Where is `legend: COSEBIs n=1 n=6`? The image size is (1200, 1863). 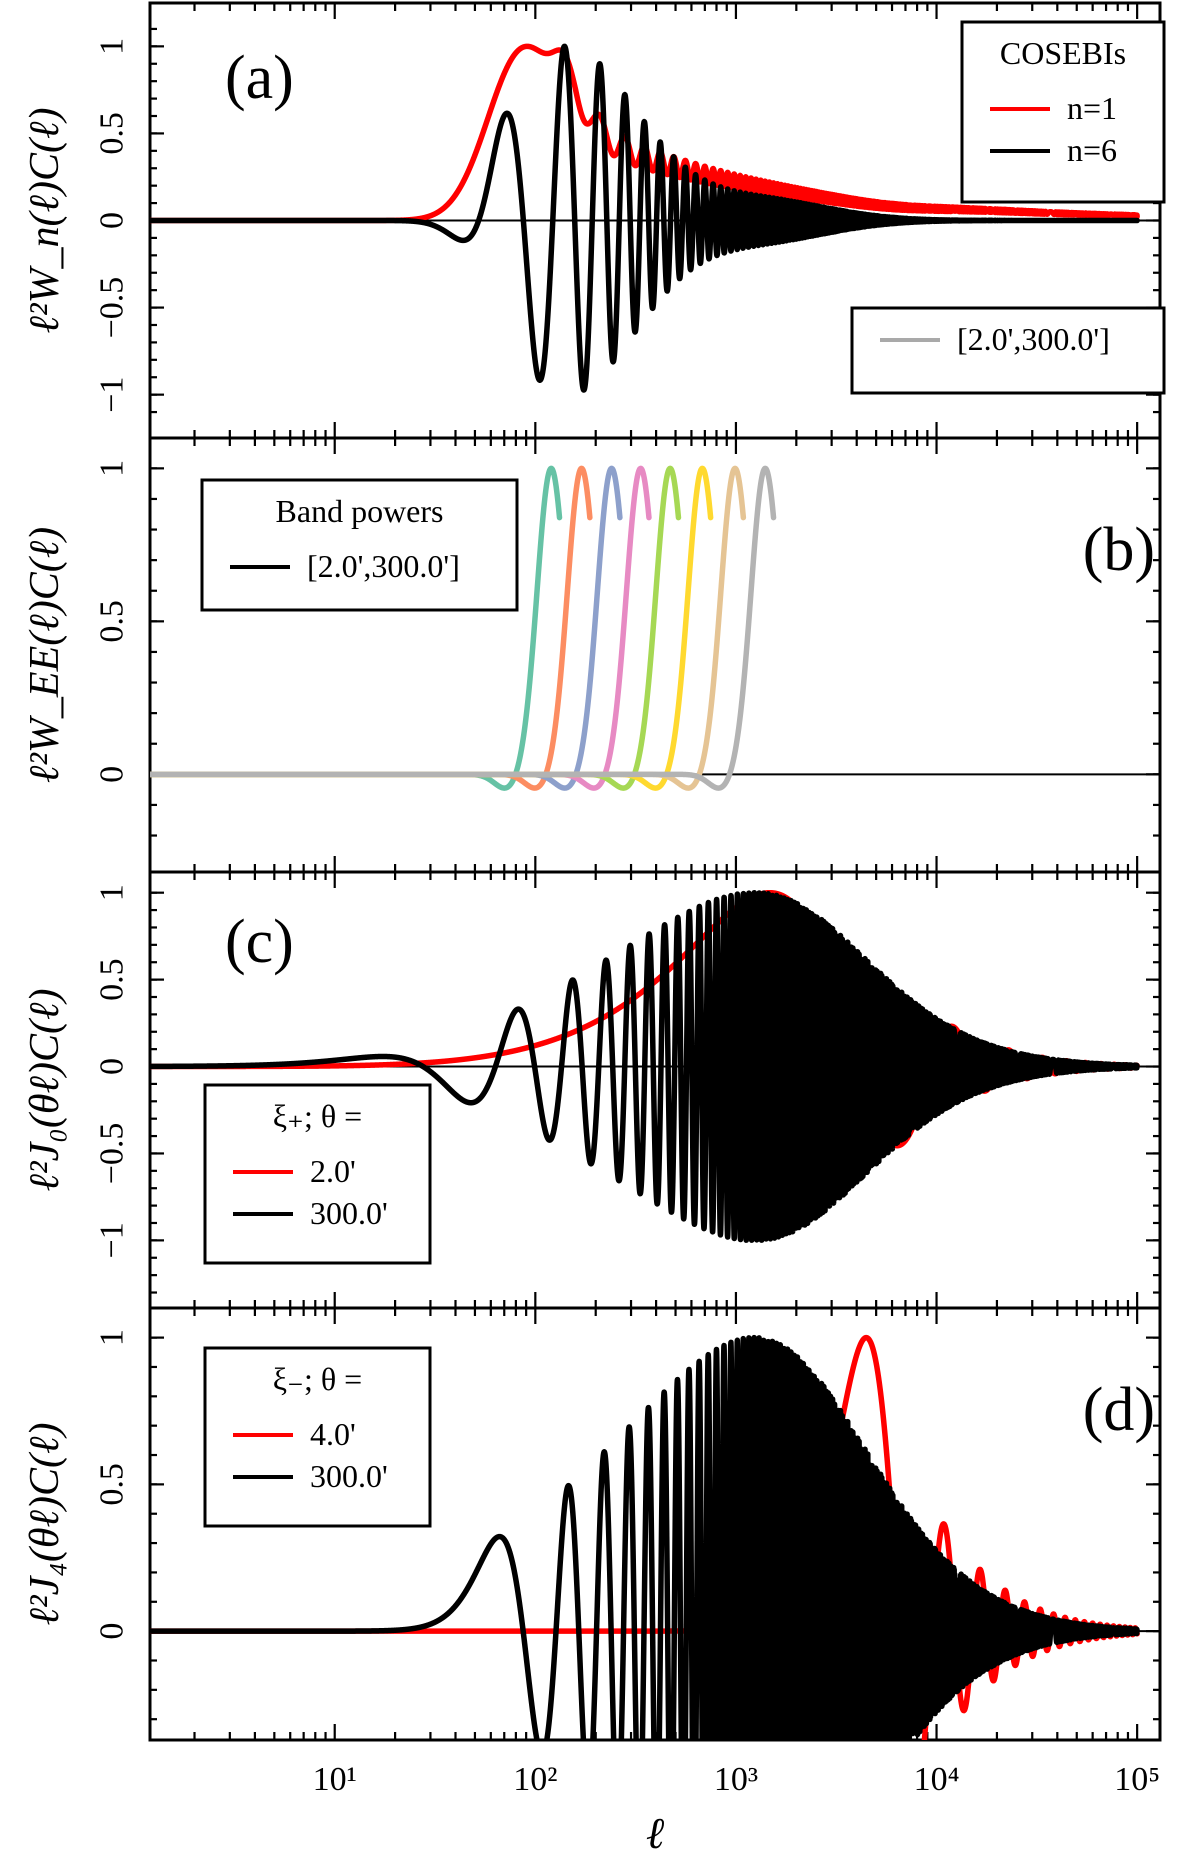 legend: COSEBIs n=1 n=6 is located at coordinates (1063, 112).